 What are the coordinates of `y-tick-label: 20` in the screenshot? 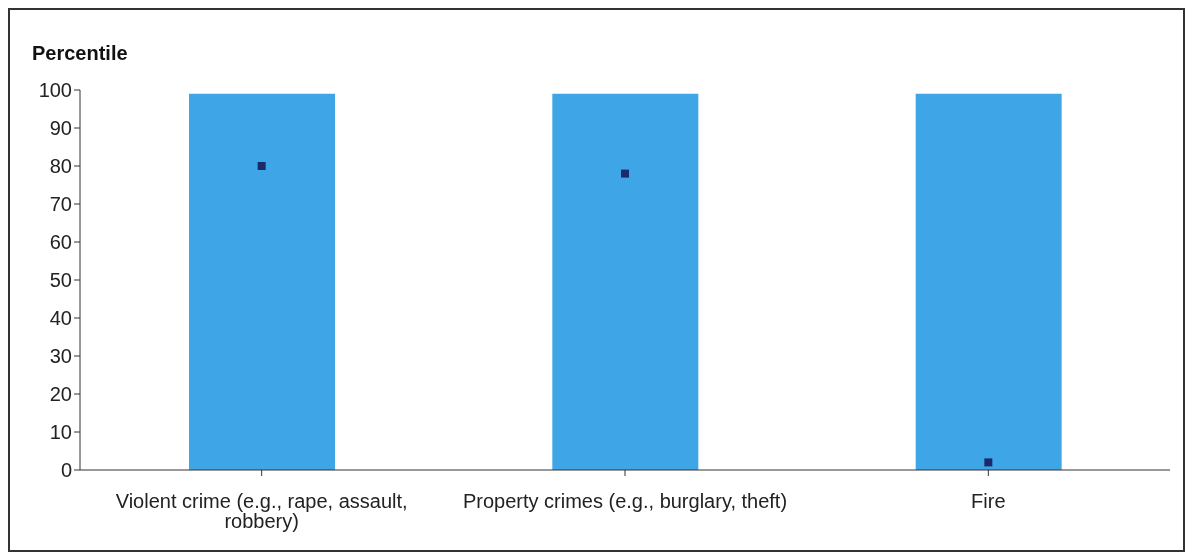 It's located at (60, 394).